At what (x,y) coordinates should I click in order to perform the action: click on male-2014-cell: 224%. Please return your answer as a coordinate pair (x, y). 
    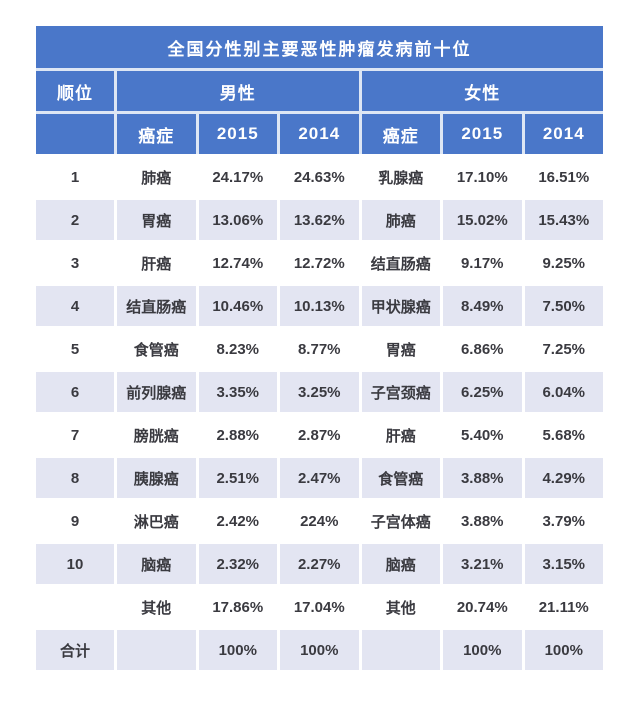
    Looking at the image, I should click on (319, 521).